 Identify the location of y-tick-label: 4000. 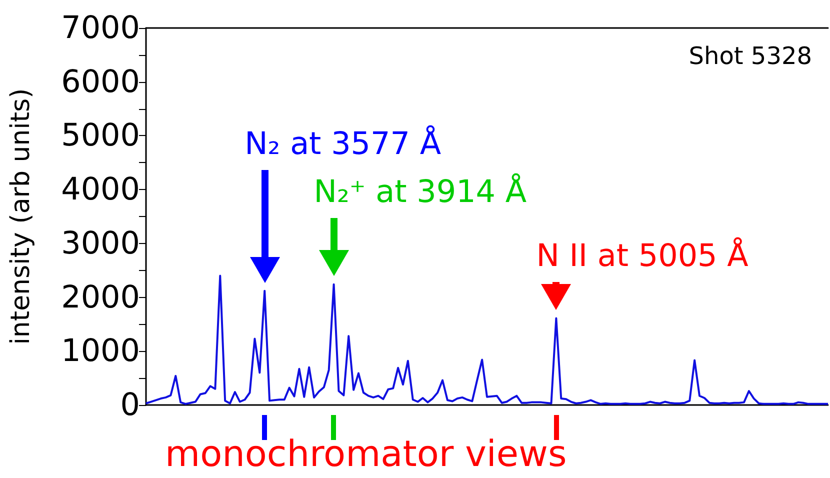
(100, 190).